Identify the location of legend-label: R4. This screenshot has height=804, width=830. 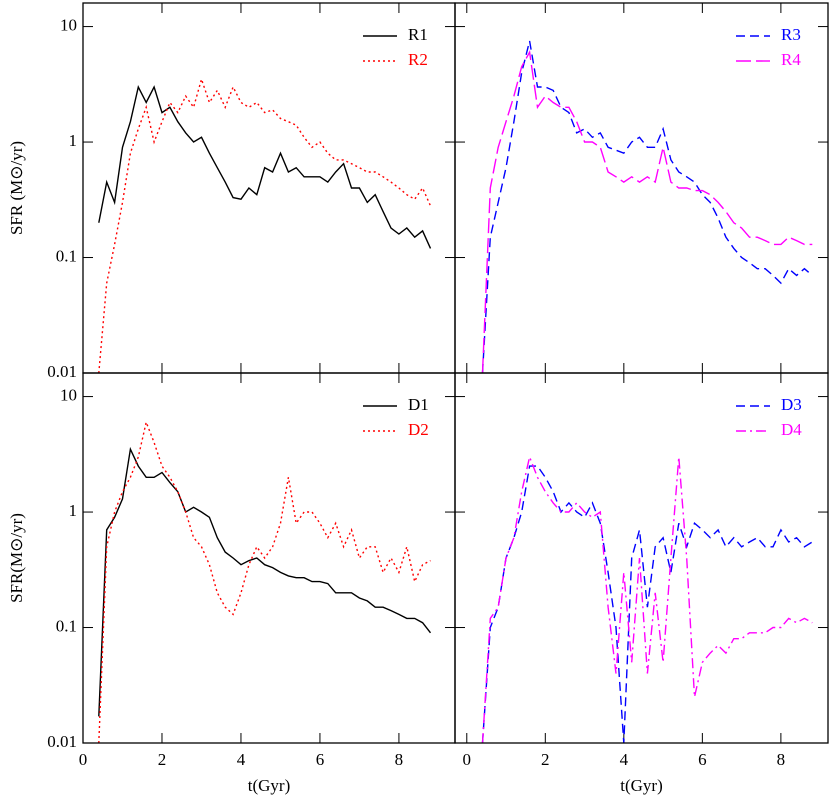
(791, 59).